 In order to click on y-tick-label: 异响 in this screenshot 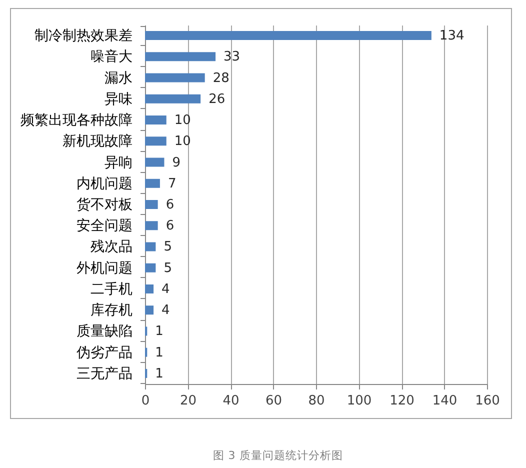, I will do `click(118, 162)`.